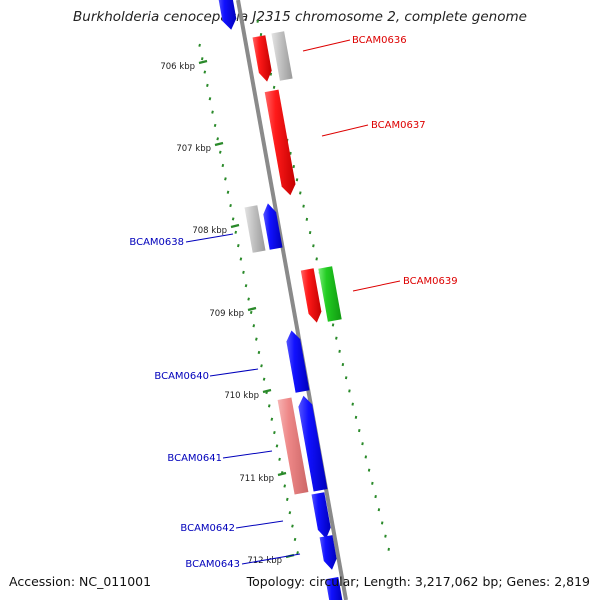  I want to click on kbp-tick-label: 707 kbp, so click(193, 149).